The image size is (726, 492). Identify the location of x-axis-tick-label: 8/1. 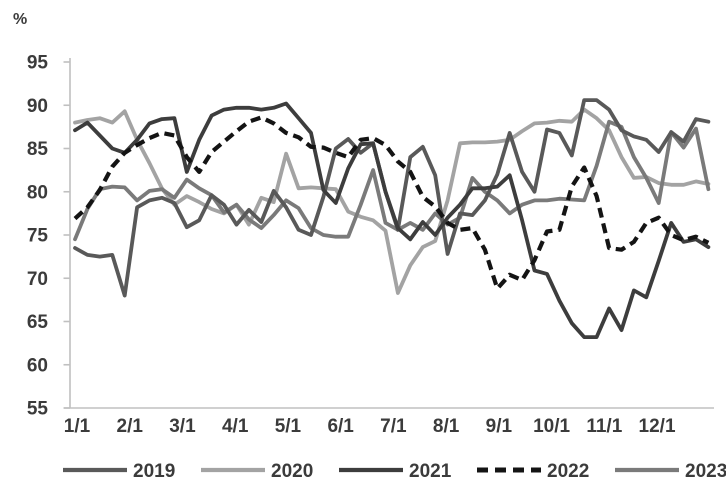
(446, 426).